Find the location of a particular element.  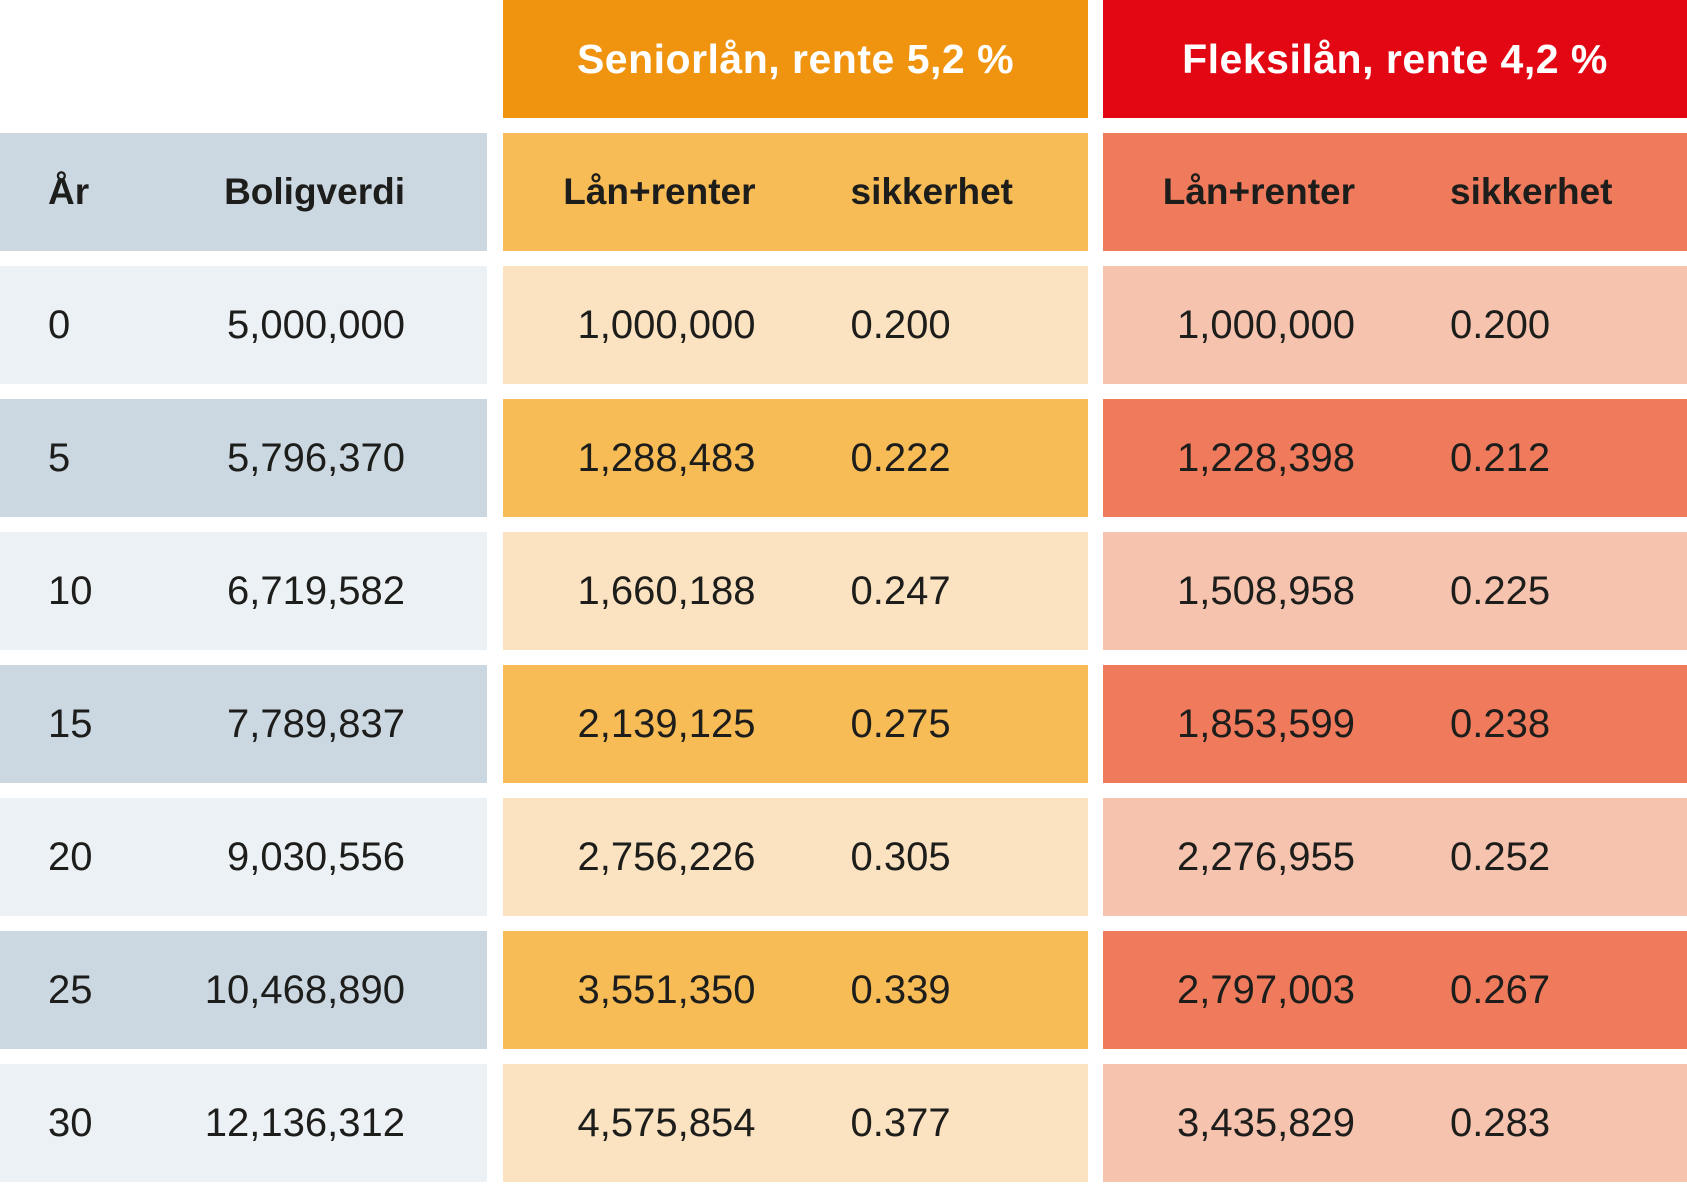

table-row: 1,228,398 0.212 is located at coordinates (1395, 458).